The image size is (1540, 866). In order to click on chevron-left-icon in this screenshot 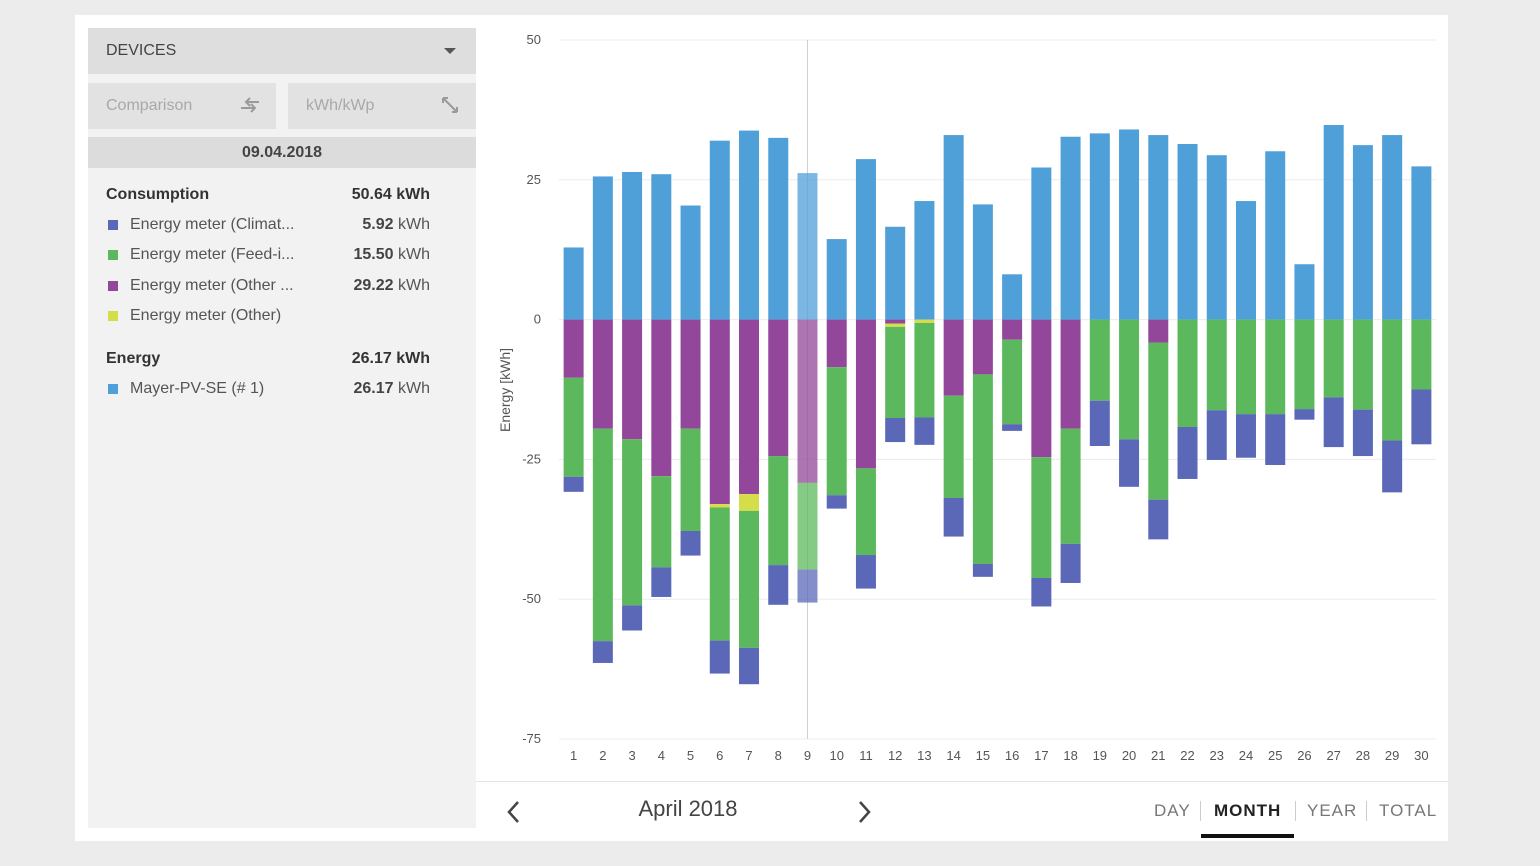, I will do `click(514, 812)`.